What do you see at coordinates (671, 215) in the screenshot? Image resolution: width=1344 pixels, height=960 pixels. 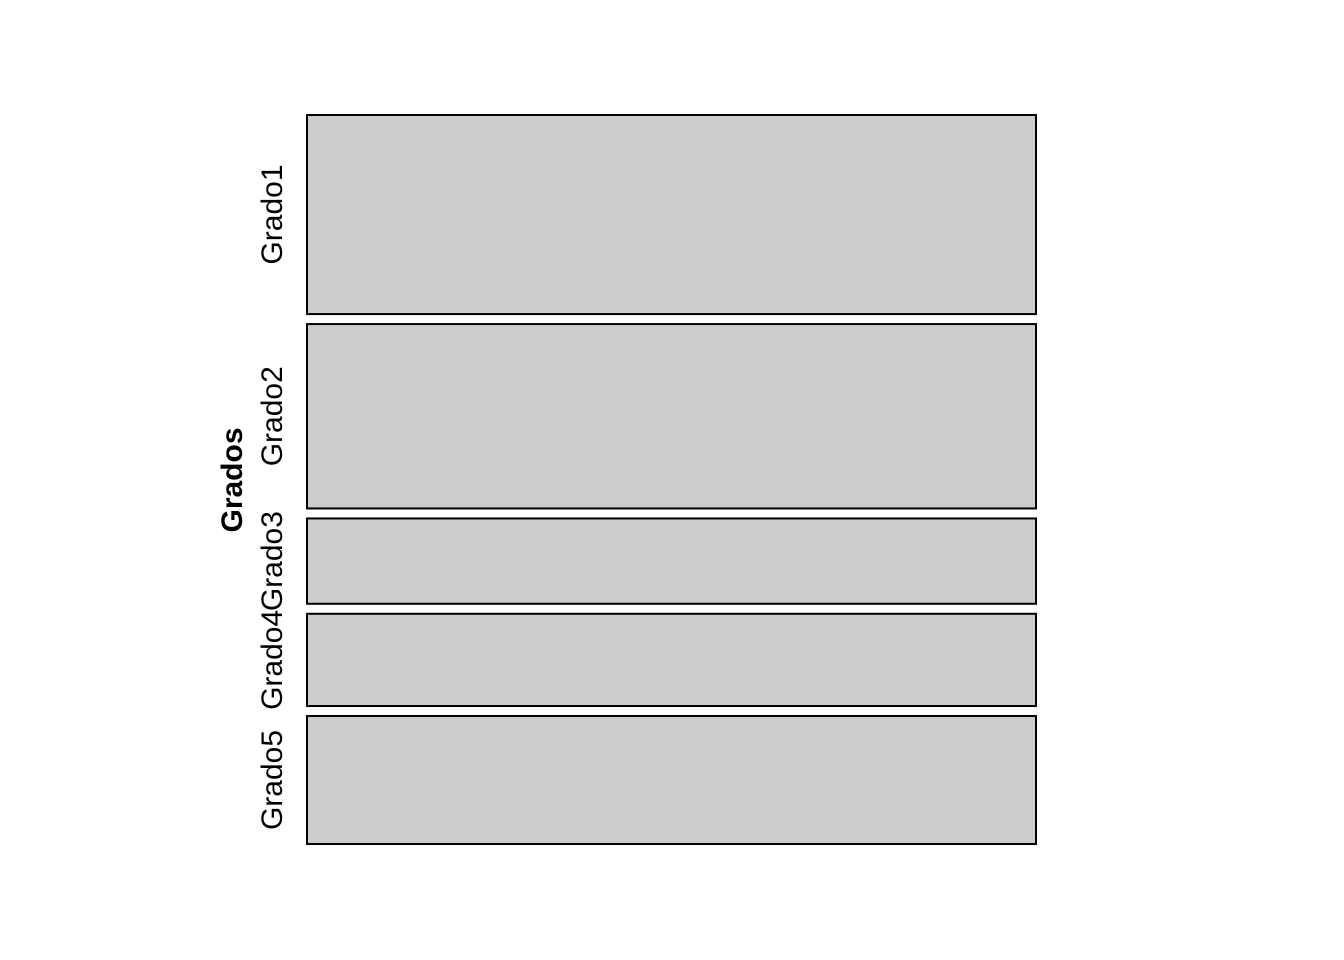 I see `tile-grado1` at bounding box center [671, 215].